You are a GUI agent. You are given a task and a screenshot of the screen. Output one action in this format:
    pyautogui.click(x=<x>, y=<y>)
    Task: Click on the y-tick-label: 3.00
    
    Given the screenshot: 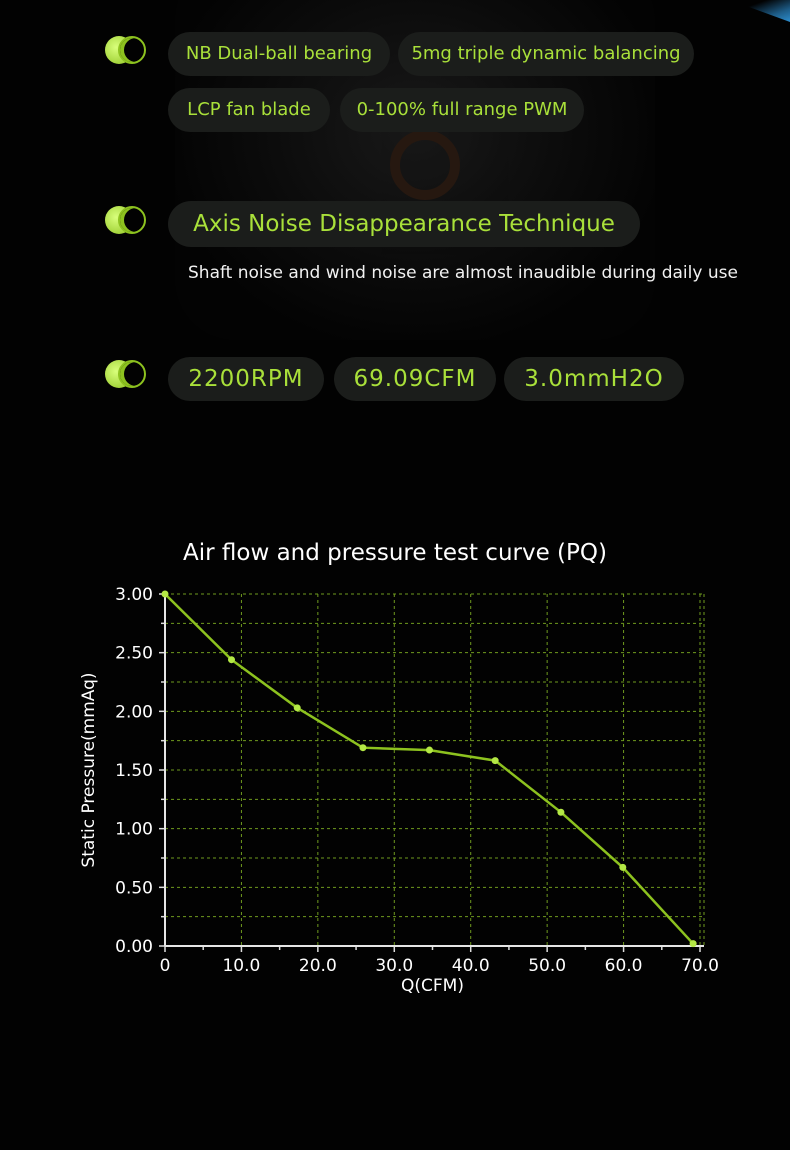 What is the action you would take?
    pyautogui.click(x=134, y=595)
    